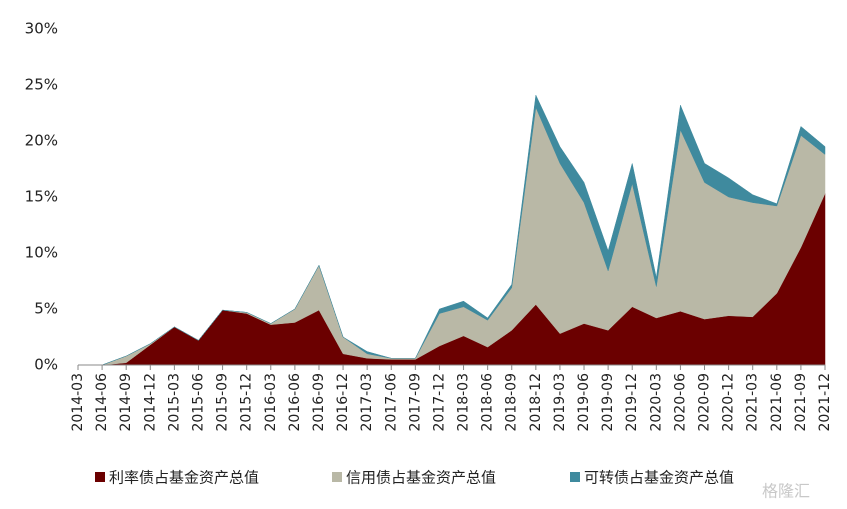 The height and width of the screenshot is (509, 847). Describe the element at coordinates (41, 141) in the screenshot. I see `y-tick-label: 20%` at that location.